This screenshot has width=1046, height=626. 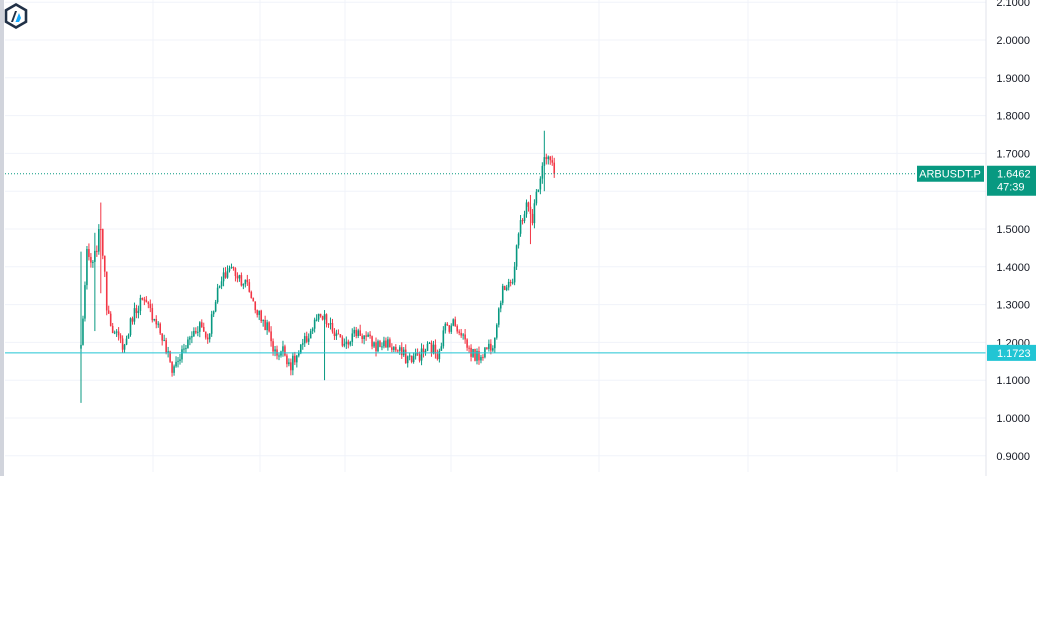 What do you see at coordinates (1011, 352) in the screenshot?
I see `horizontal-line-price-tag` at bounding box center [1011, 352].